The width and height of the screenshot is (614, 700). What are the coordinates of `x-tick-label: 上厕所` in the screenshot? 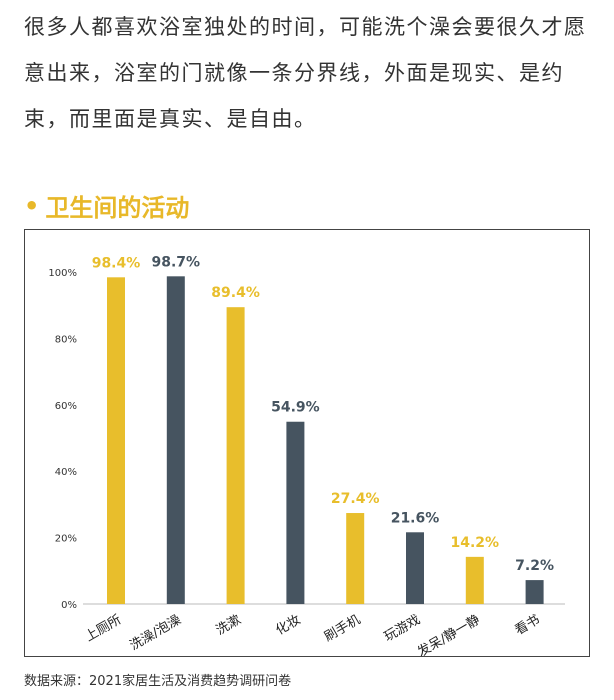 It's located at (103, 628).